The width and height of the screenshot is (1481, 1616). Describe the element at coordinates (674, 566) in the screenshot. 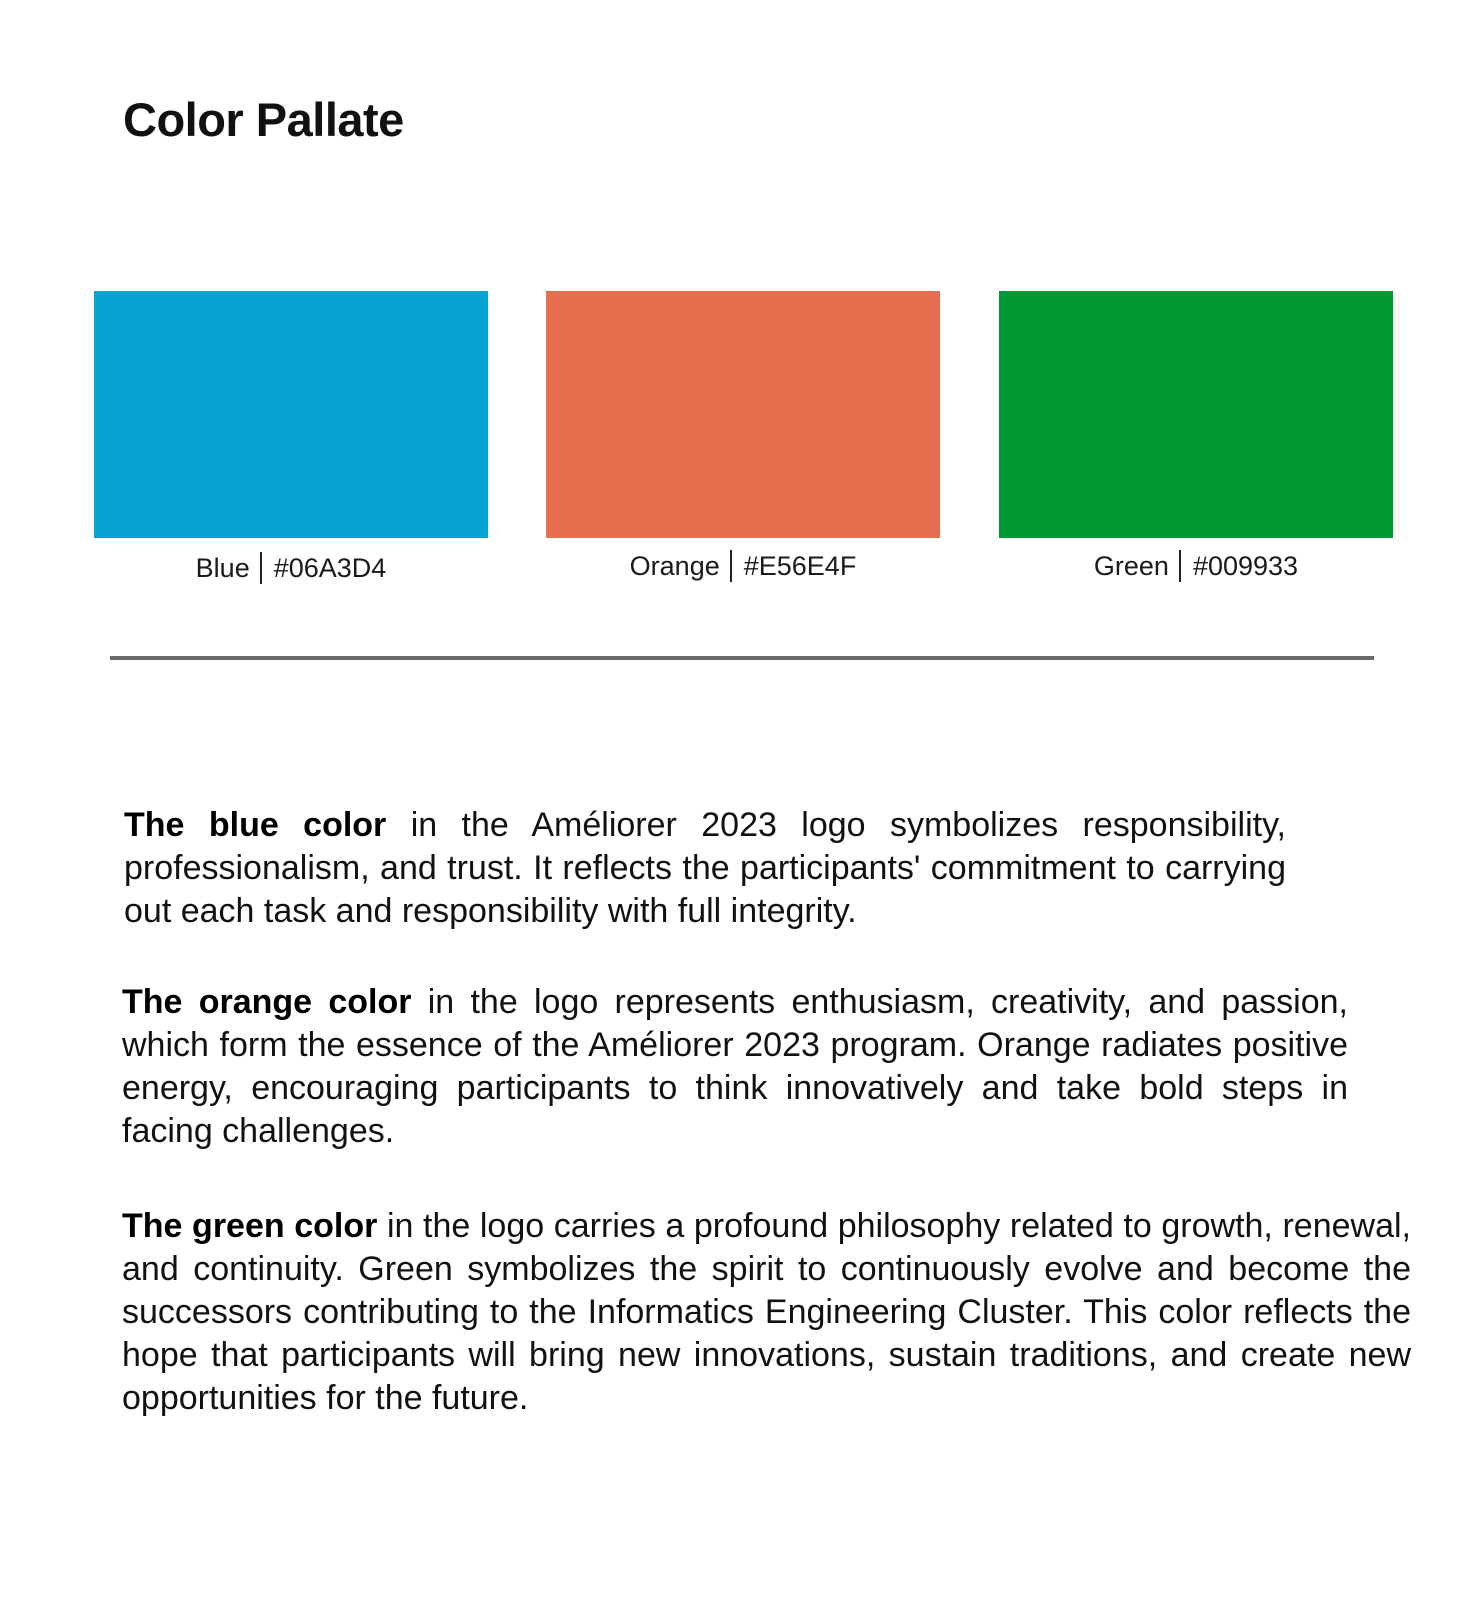

I see `swatch-name: Orange` at that location.